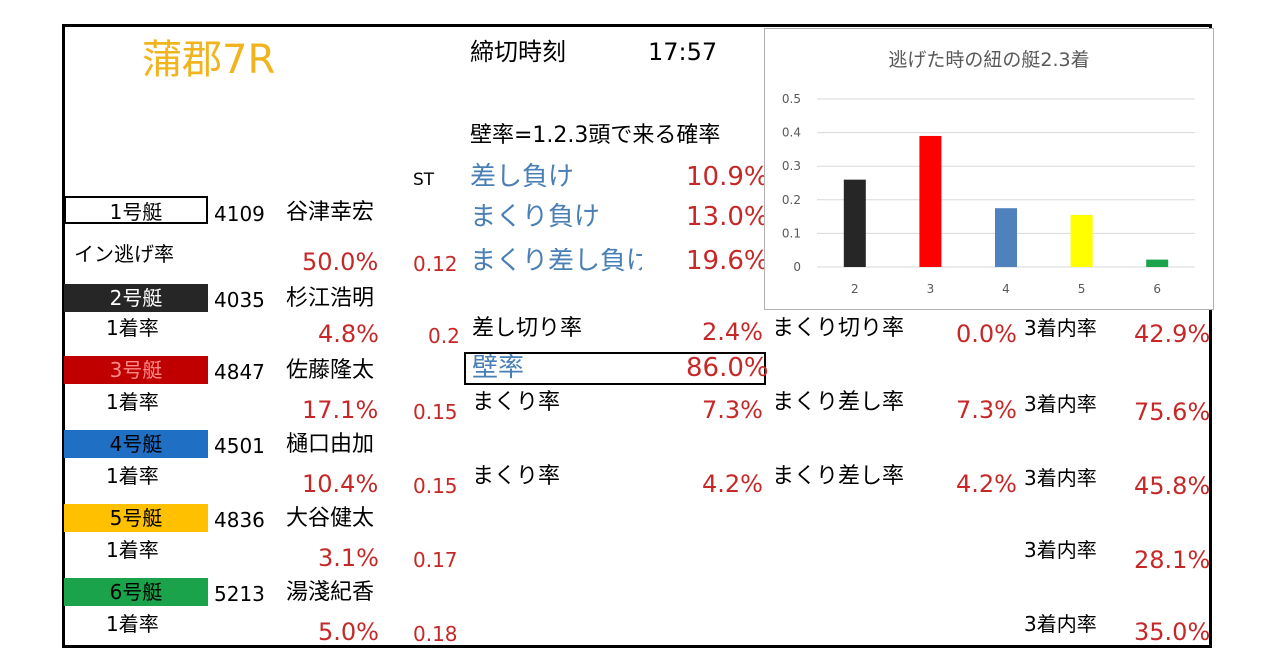 The image size is (1280, 670). Describe the element at coordinates (791, 99) in the screenshot. I see `y-tick-label: 0.5` at that location.